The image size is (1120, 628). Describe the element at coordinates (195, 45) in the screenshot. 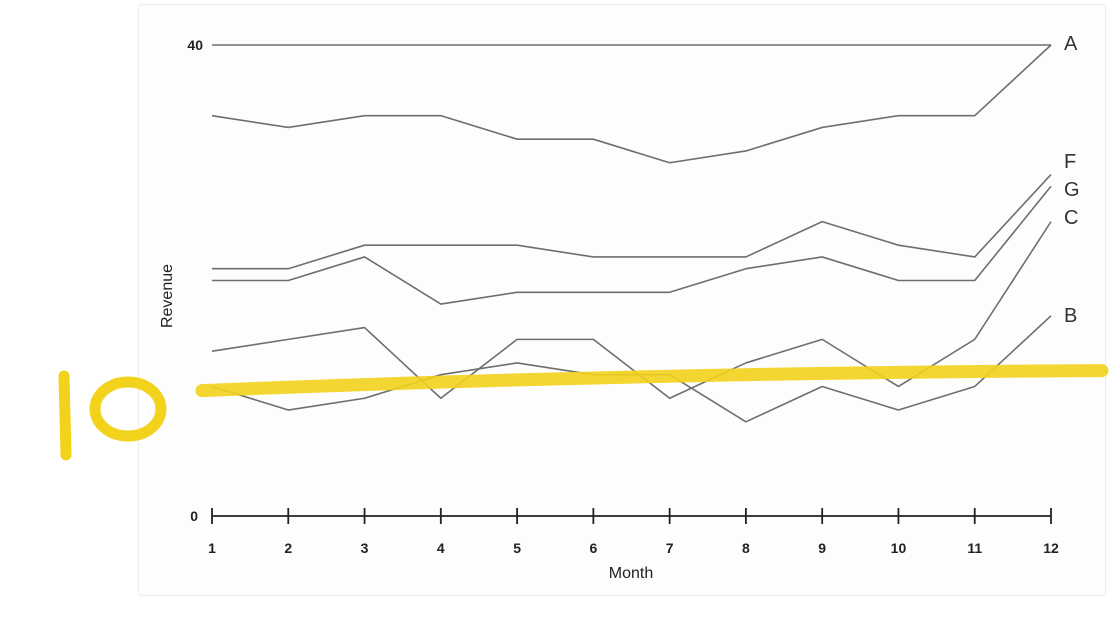

I see `y-tick-label: 40` at that location.